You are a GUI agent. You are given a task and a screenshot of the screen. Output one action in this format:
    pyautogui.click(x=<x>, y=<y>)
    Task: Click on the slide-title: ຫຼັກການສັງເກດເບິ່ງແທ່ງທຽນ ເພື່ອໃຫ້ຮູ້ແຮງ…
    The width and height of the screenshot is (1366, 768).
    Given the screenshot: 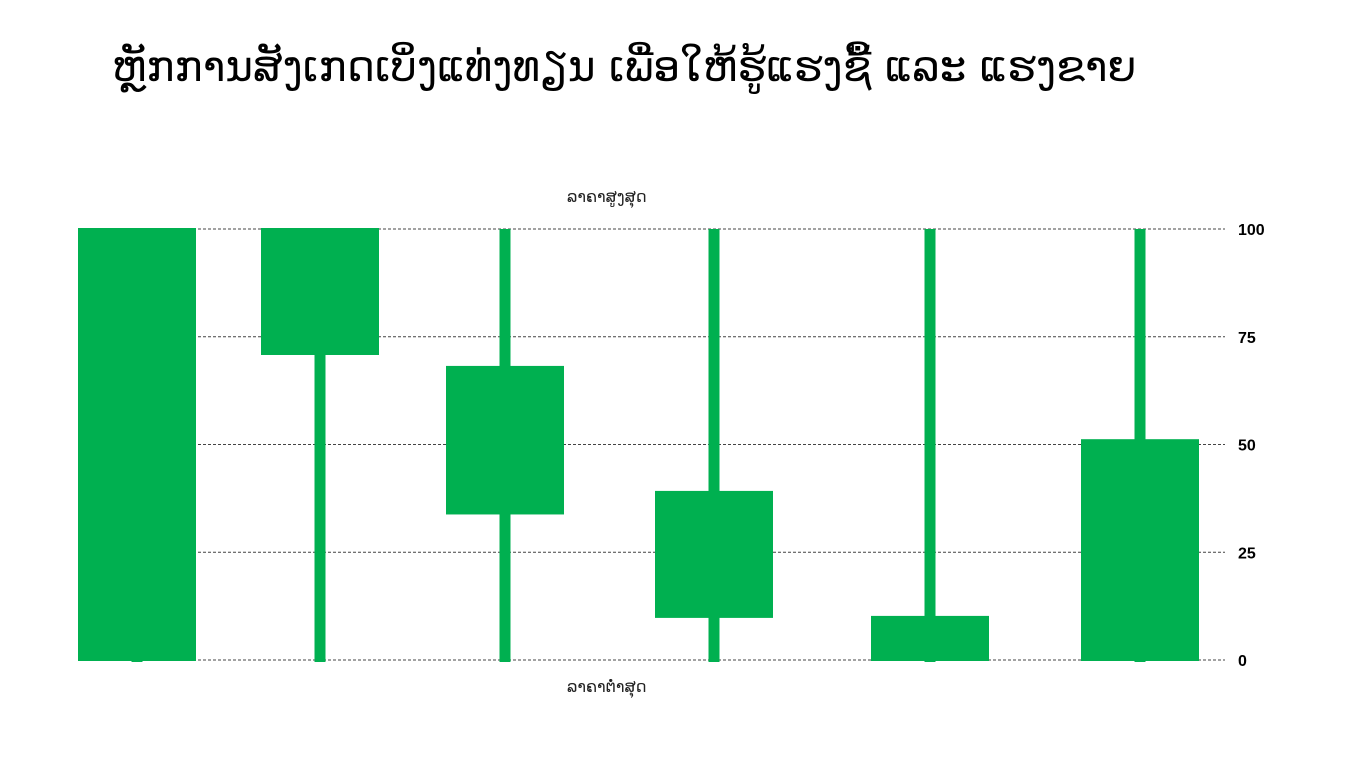 What is the action you would take?
    pyautogui.click(x=624, y=66)
    